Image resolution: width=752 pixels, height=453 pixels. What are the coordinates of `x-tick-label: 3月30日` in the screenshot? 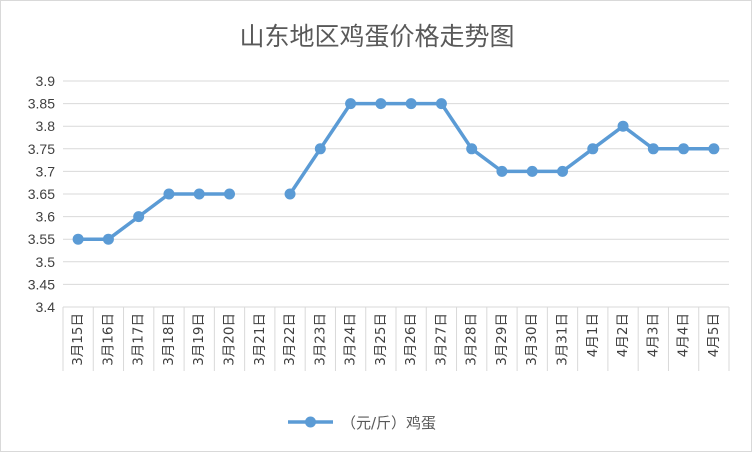 It's located at (532, 339).